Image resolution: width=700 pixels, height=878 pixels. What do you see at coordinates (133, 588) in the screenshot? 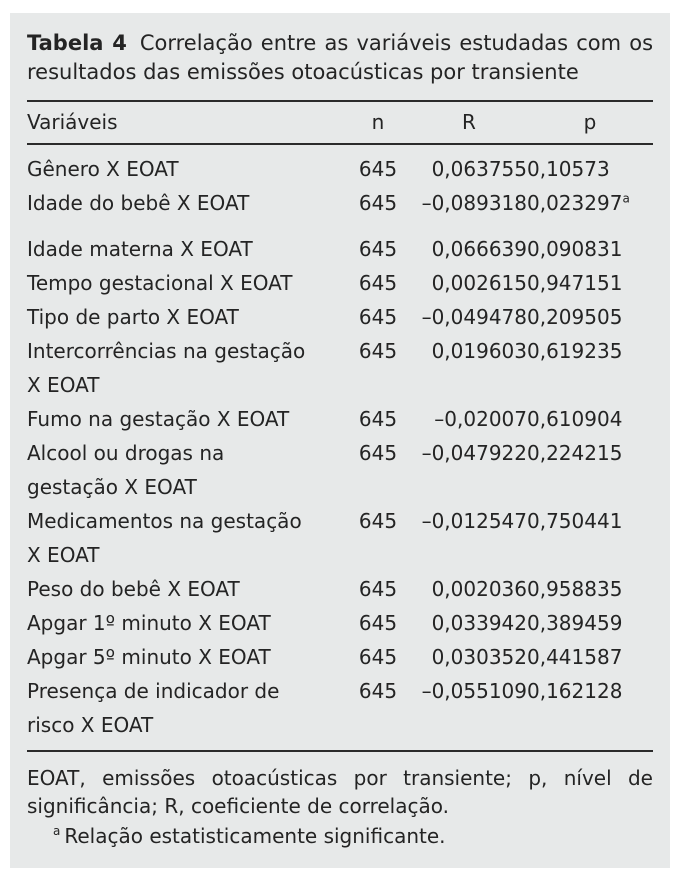
I see `cell-name: Peso do bebê X EOAT` at bounding box center [133, 588].